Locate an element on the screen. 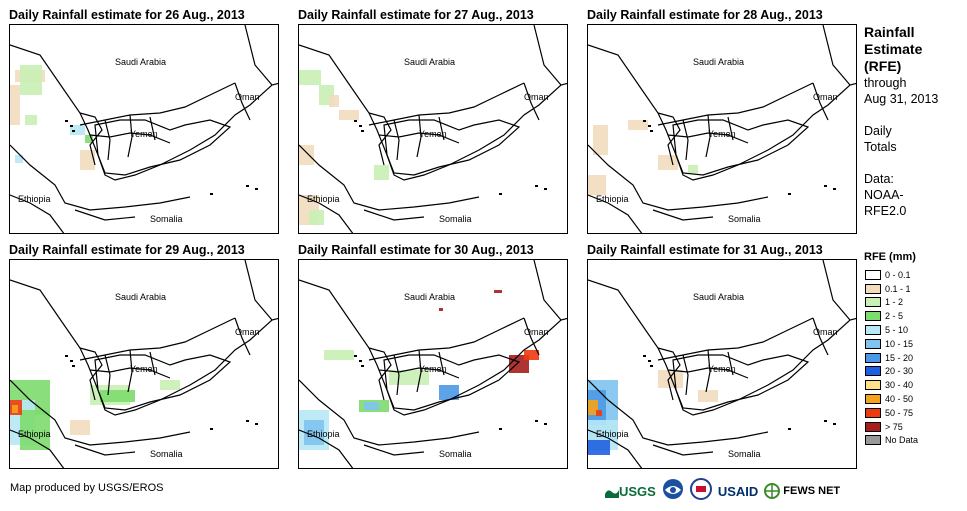 The height and width of the screenshot is (511, 967). usaid-logo-text: USAID is located at coordinates (738, 491).